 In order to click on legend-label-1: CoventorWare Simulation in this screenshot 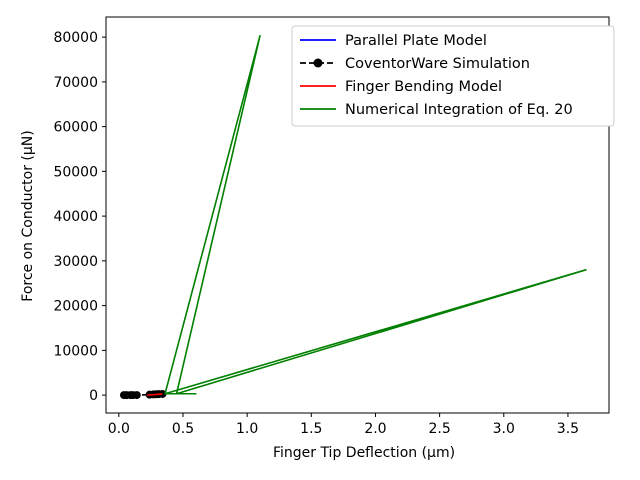, I will do `click(437, 64)`.